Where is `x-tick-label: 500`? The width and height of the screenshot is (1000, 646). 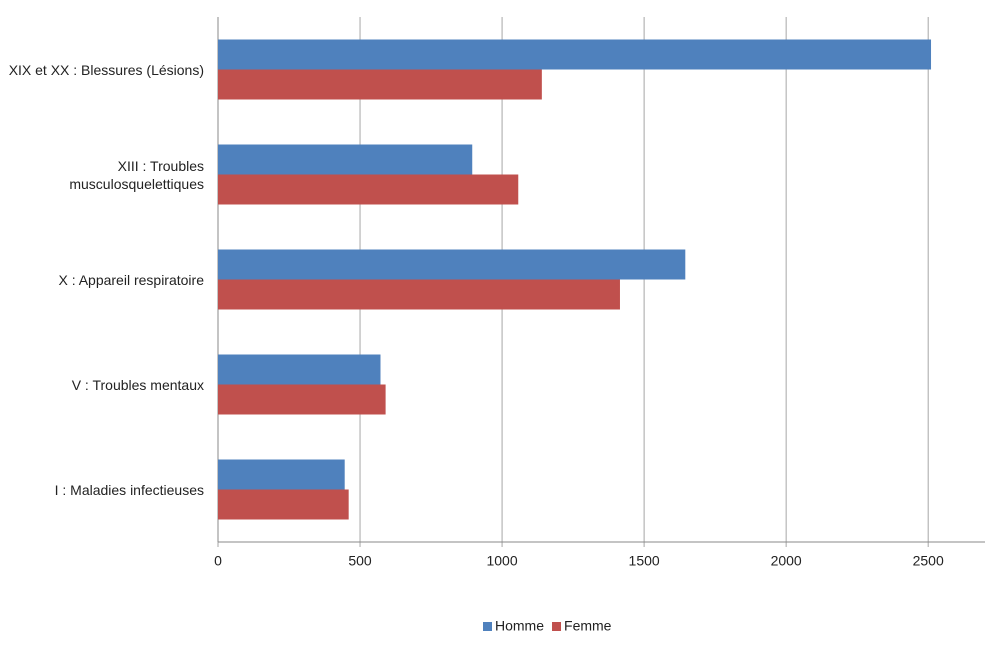
x-tick-label: 500 is located at coordinates (360, 561).